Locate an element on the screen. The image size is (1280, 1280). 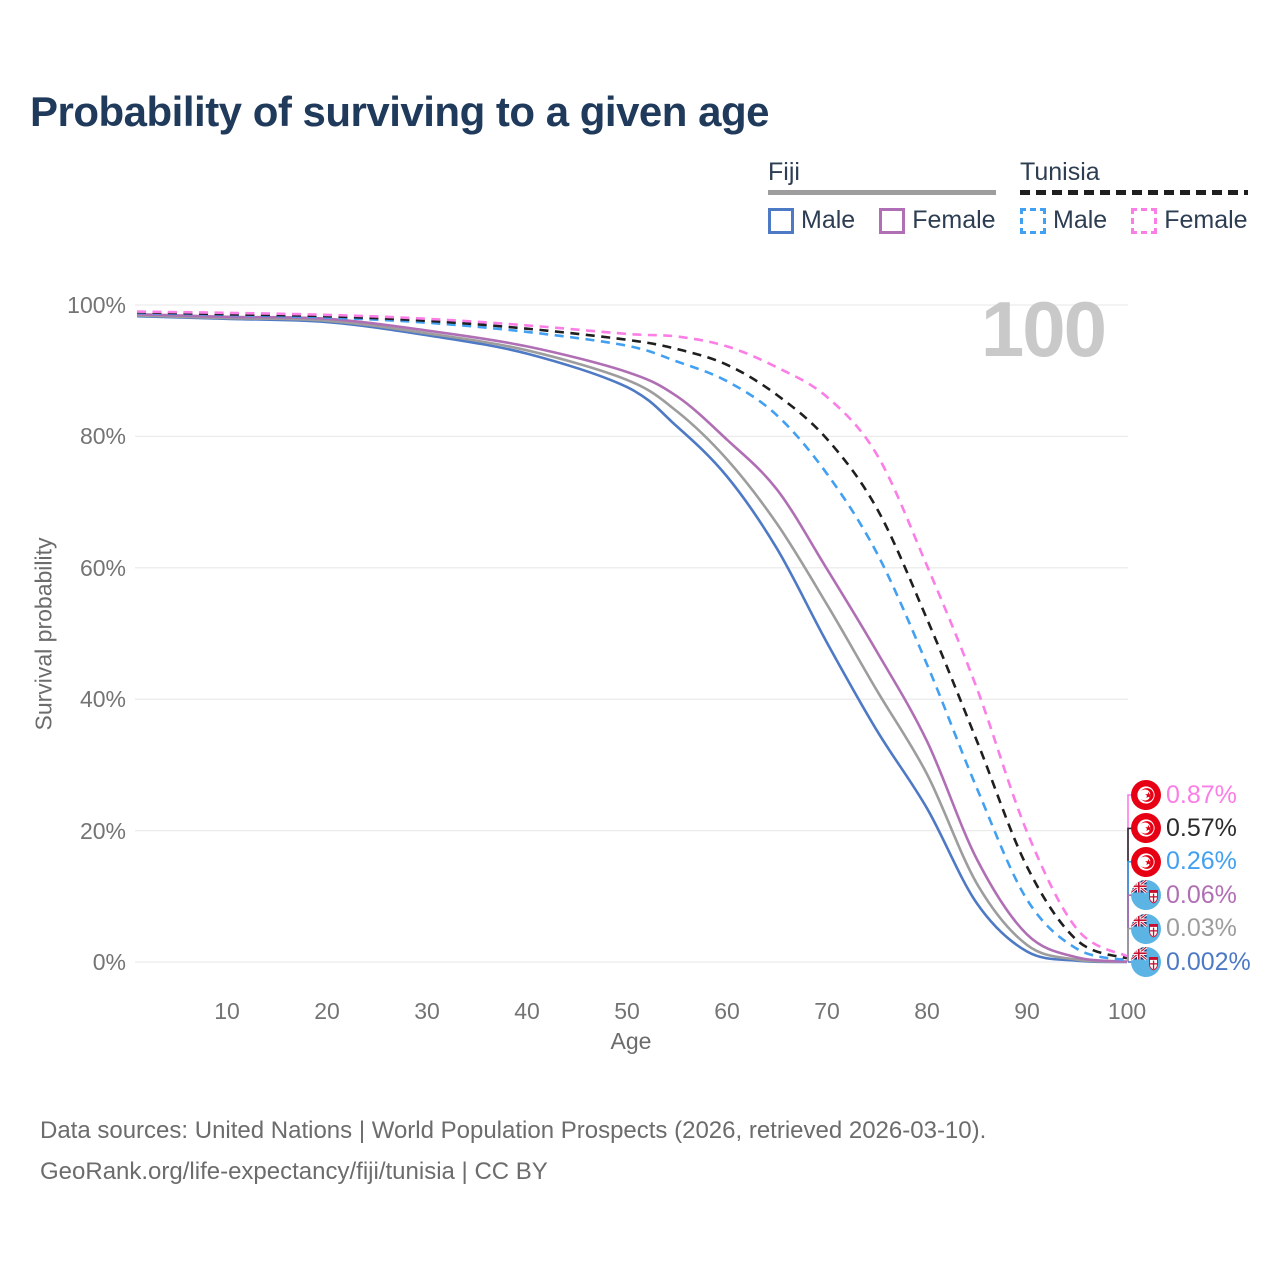
legend-items-fiji: Male Female is located at coordinates (882, 220).